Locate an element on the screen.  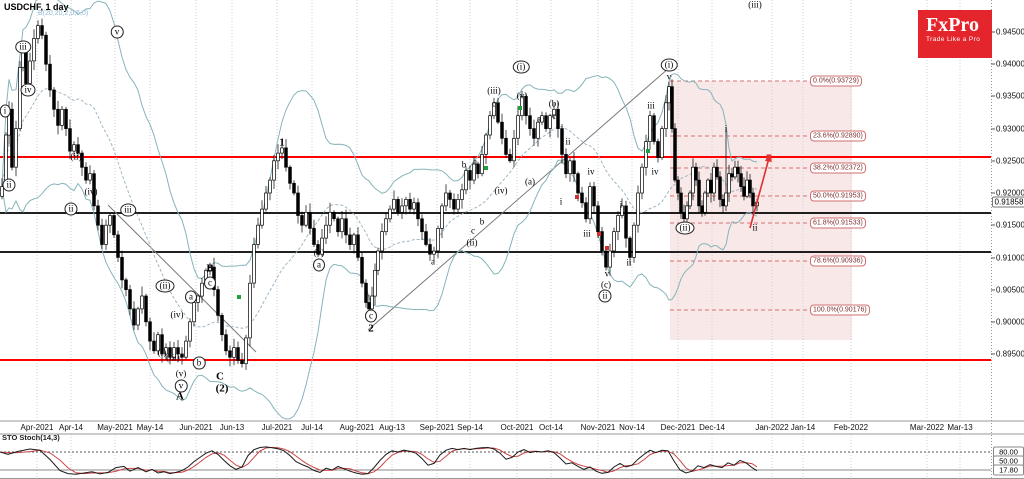
wave-label: (2) is located at coordinates (222, 388).